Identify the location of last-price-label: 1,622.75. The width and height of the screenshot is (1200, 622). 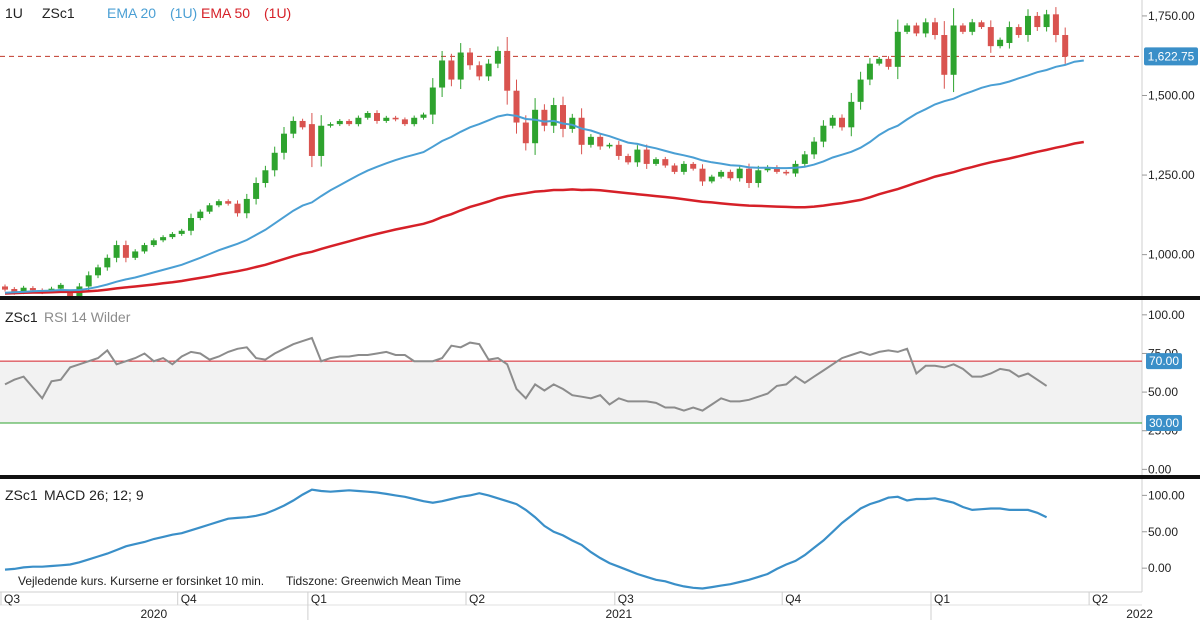
(1171, 56).